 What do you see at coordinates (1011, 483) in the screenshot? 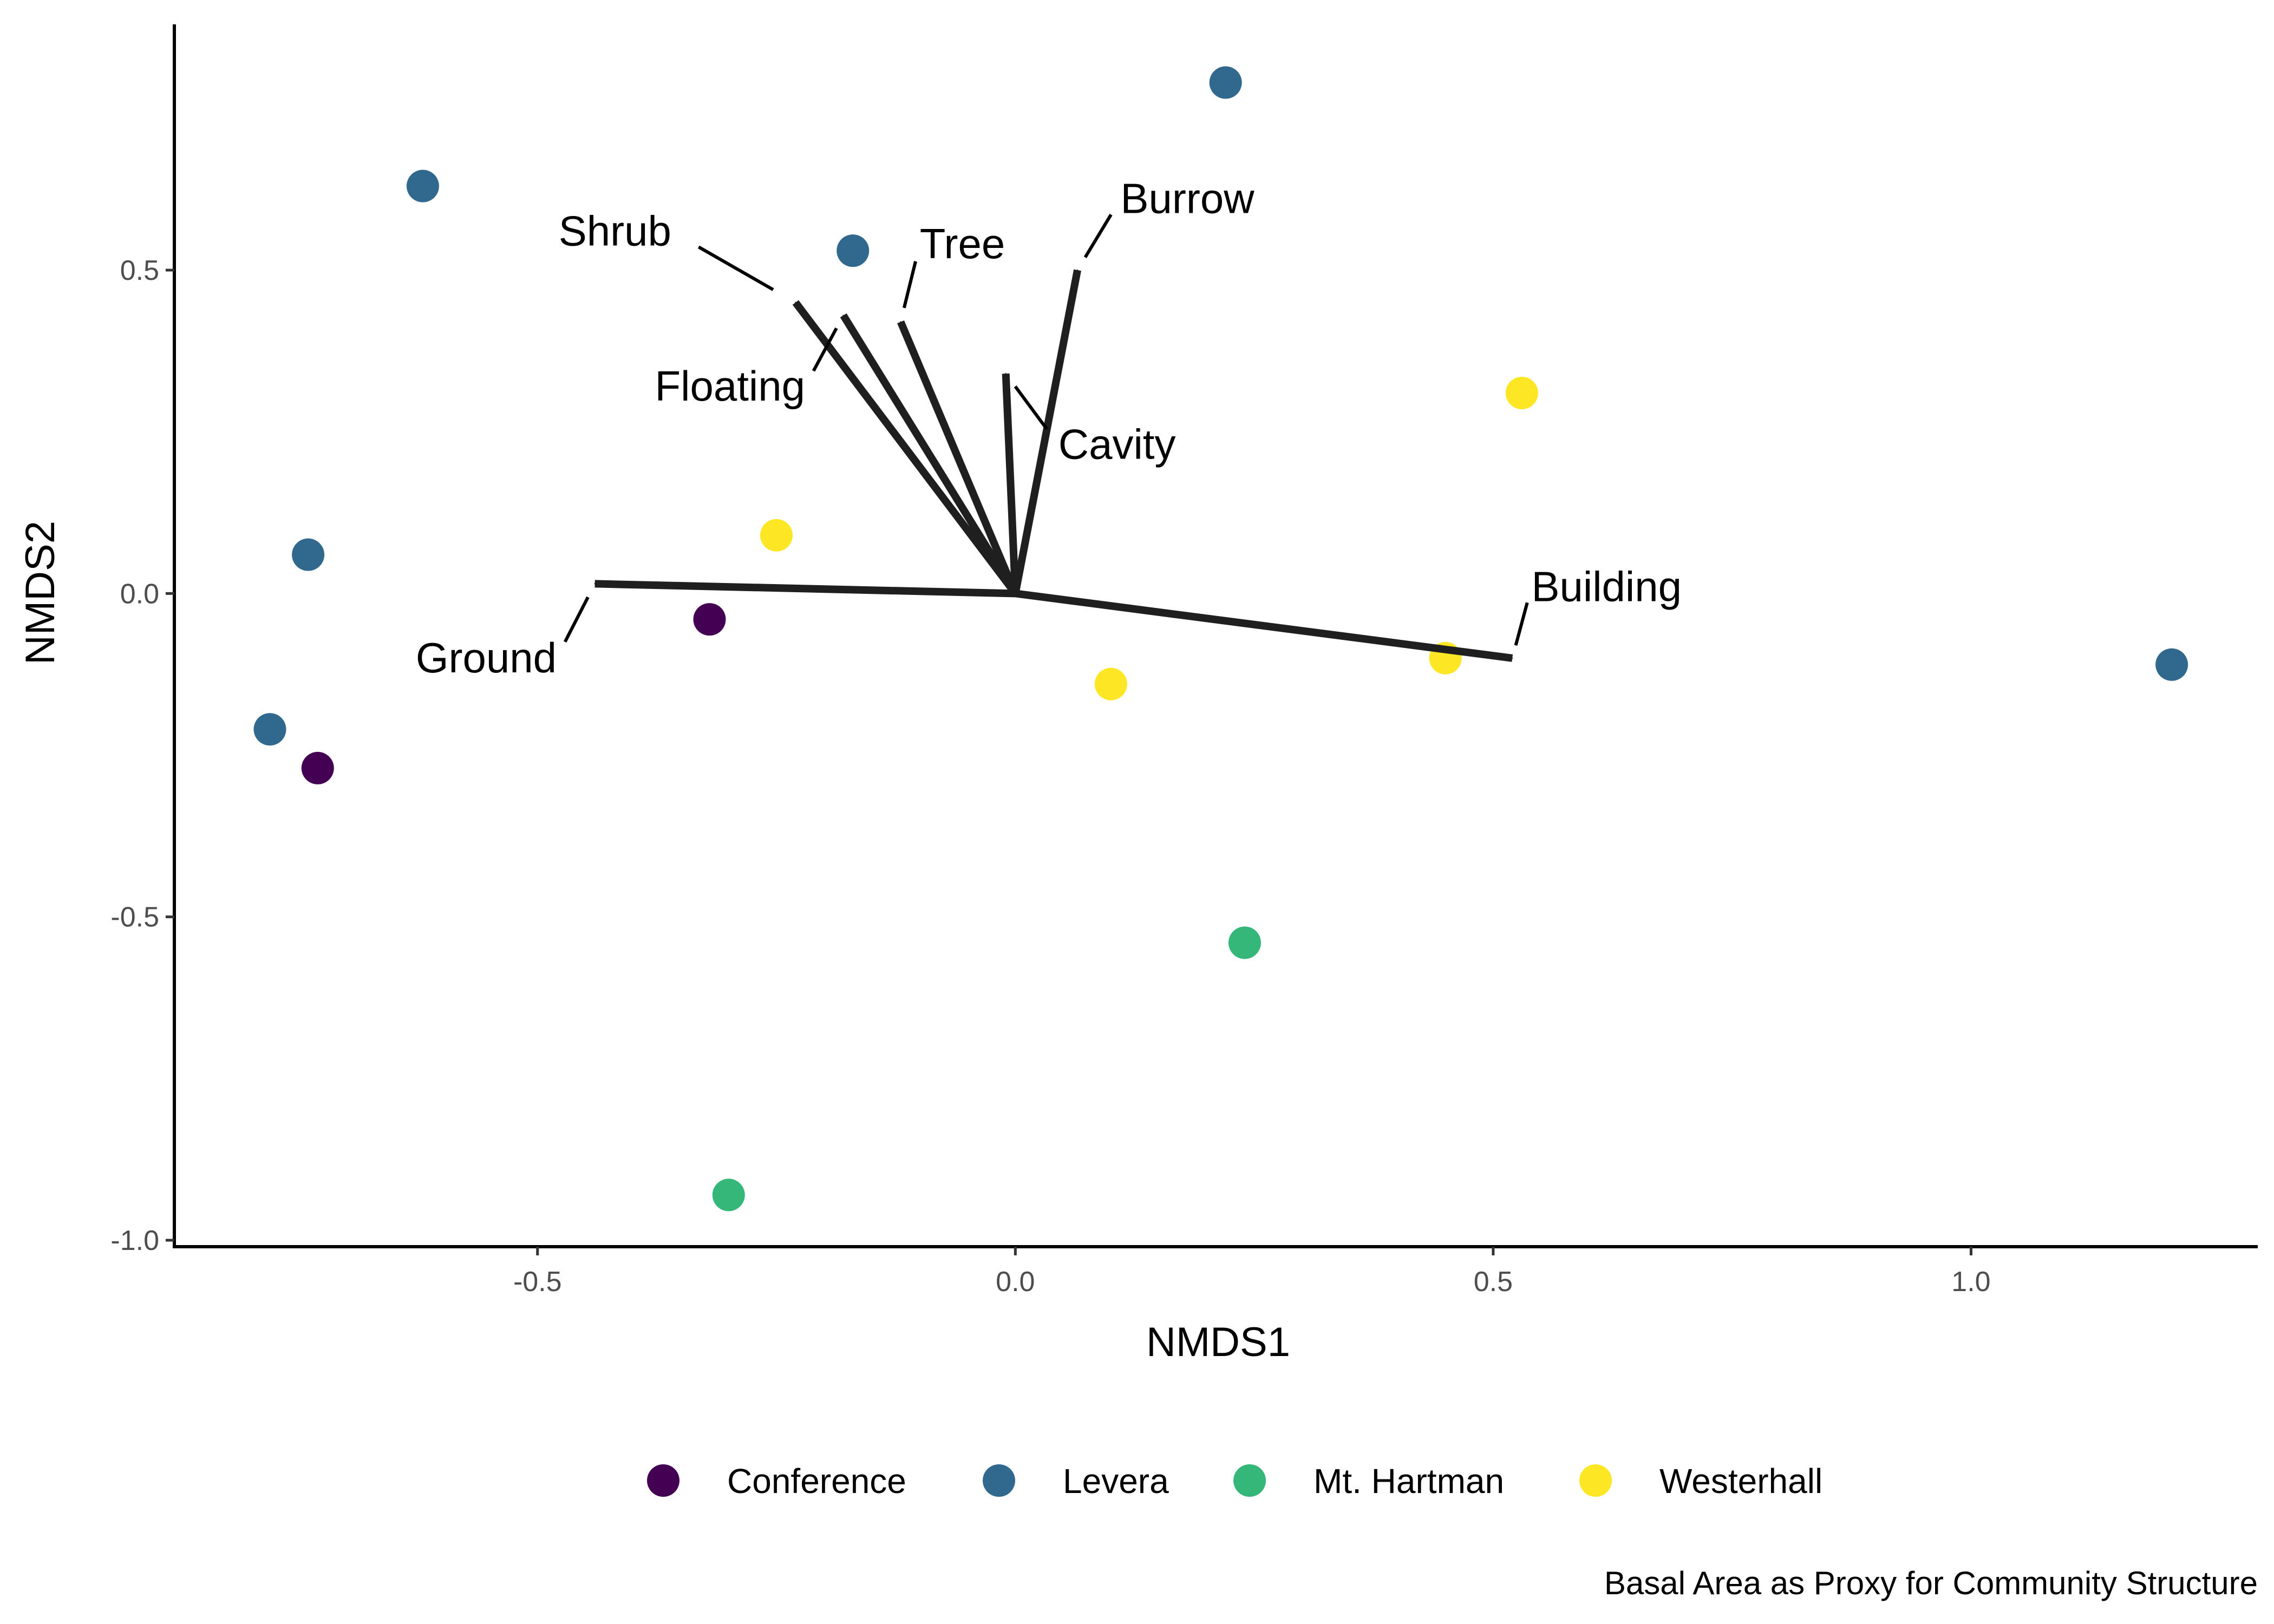
I see `vector-arrow-cavity` at bounding box center [1011, 483].